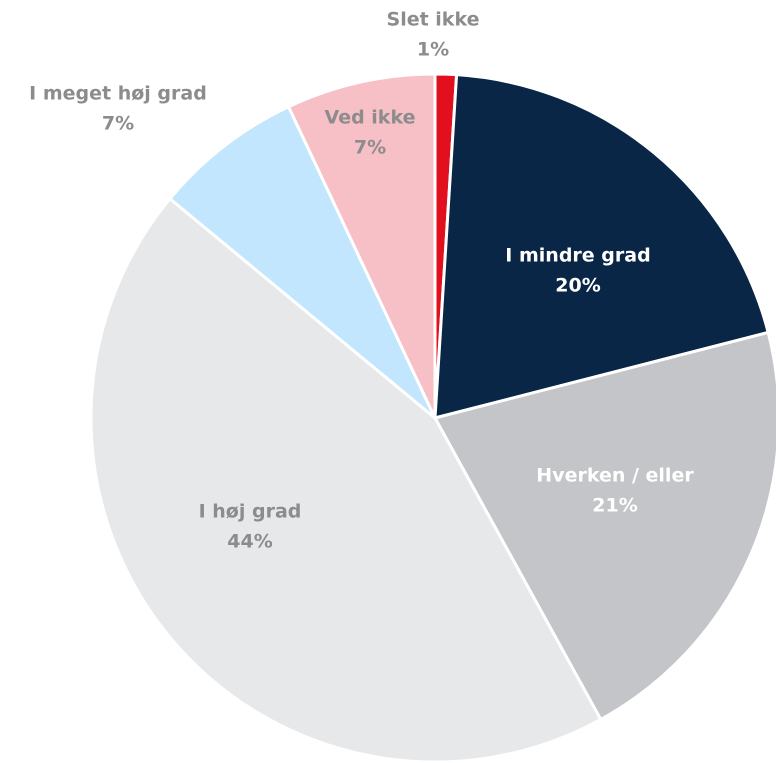 This screenshot has height=763, width=776. What do you see at coordinates (577, 256) in the screenshot?
I see `slice-label: I mindre grad` at bounding box center [577, 256].